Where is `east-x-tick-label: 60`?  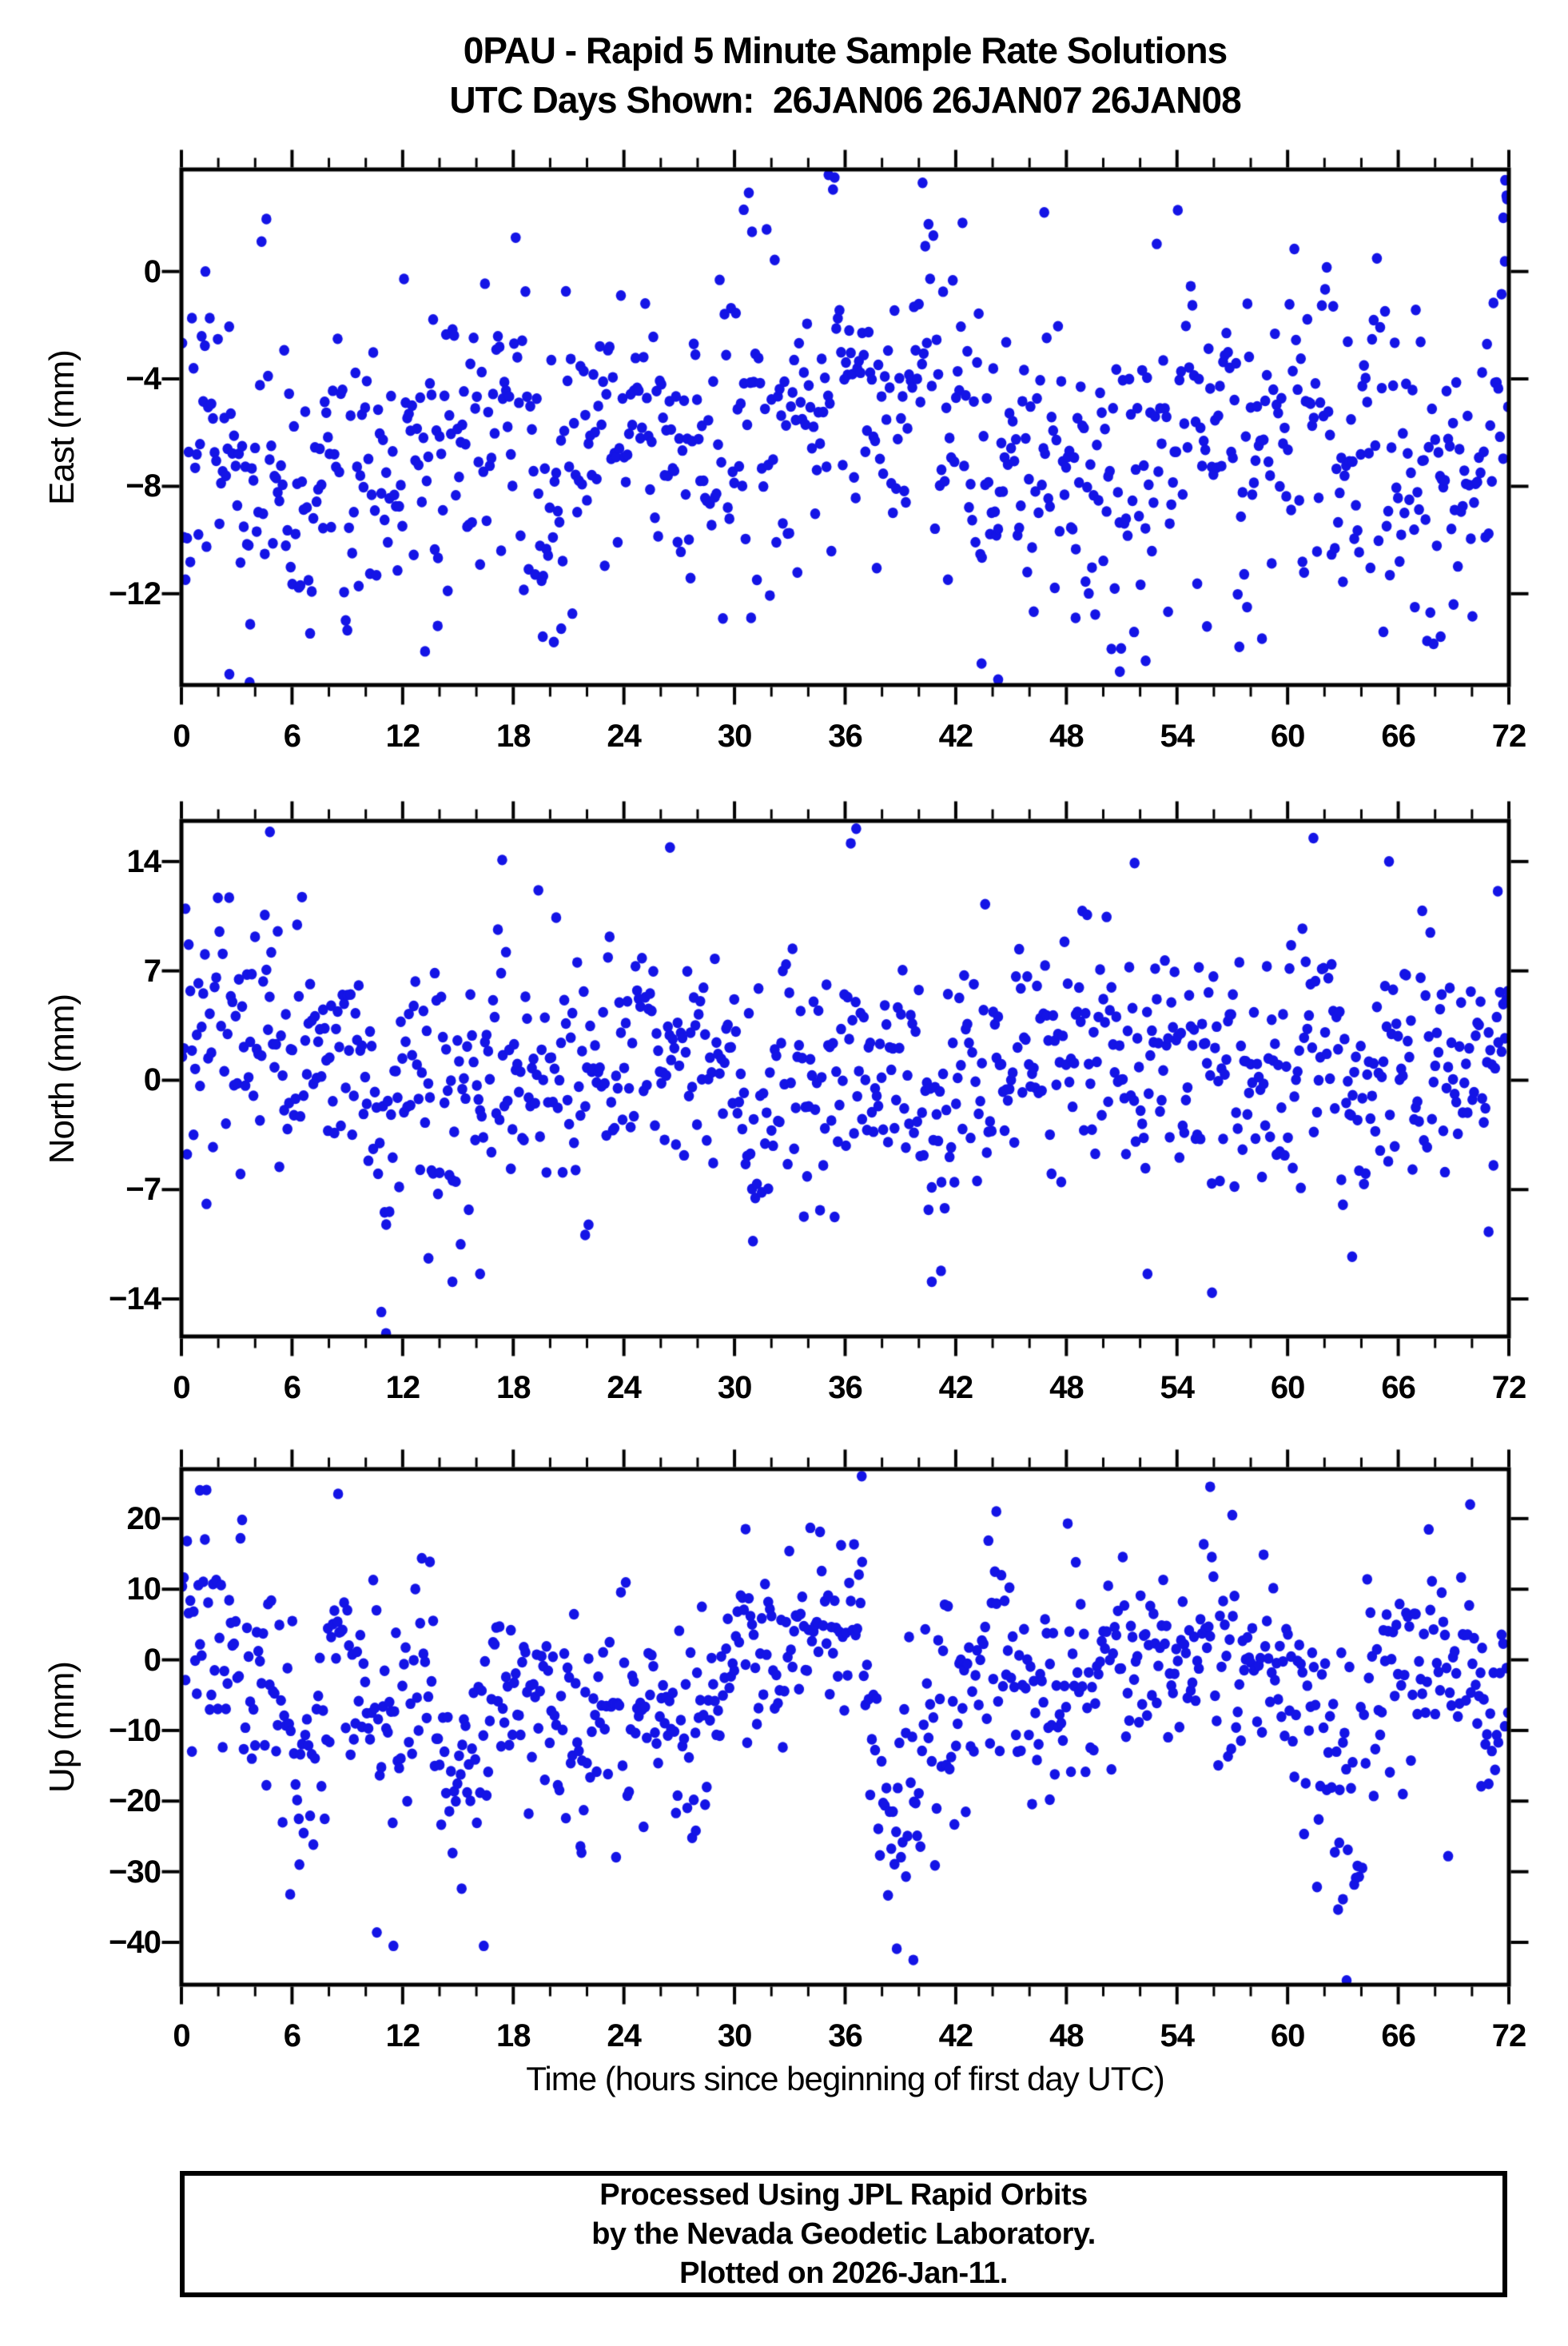 east-x-tick-label: 60 is located at coordinates (1288, 736).